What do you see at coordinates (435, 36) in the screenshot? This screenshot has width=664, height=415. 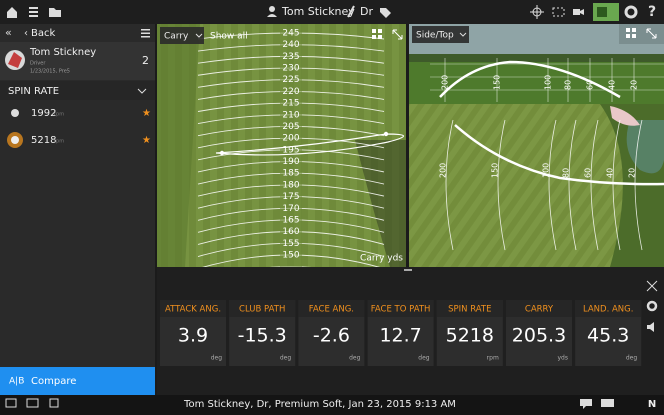 I see `view-mode: Side/Top` at bounding box center [435, 36].